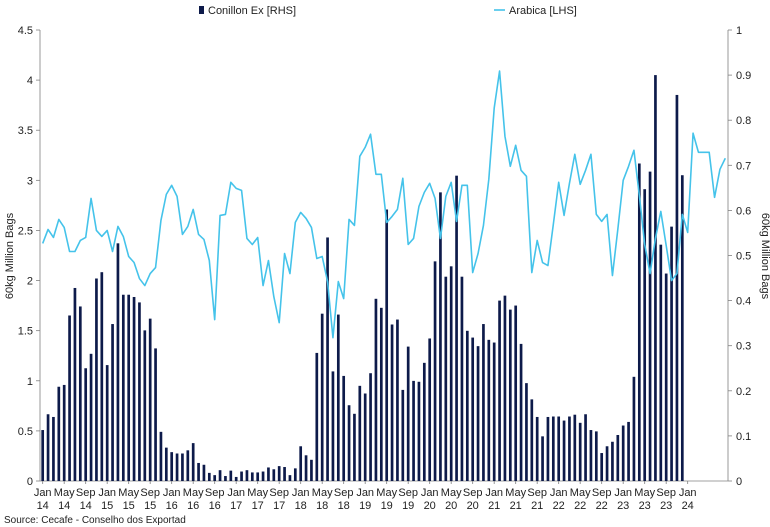 Image resolution: width=770 pixels, height=527 pixels. Describe the element at coordinates (739, 482) in the screenshot. I see `right-tick-label: 0` at that location.